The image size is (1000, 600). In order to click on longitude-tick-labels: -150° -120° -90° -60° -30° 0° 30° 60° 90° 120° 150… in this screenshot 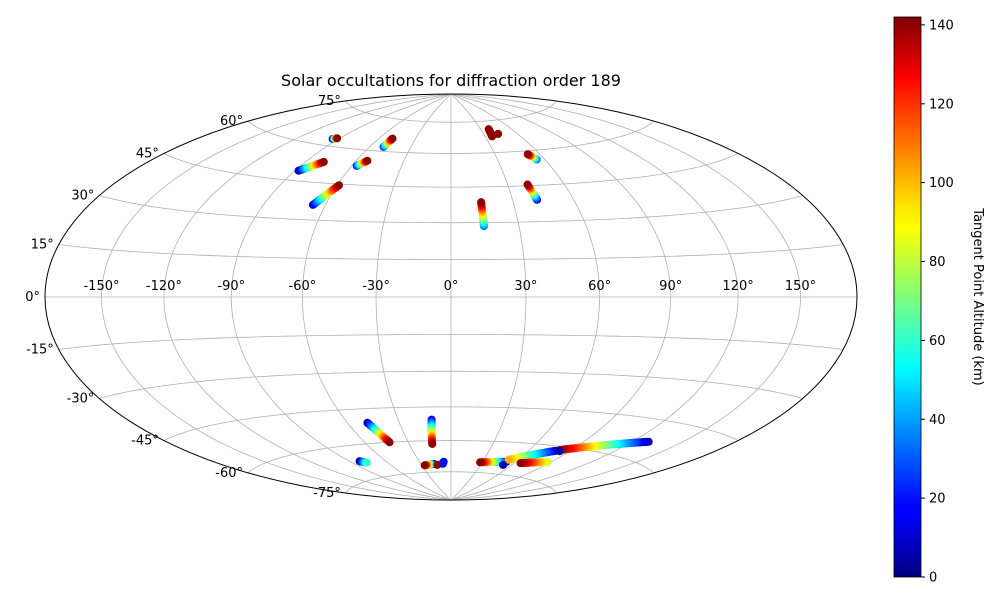, I will do `click(449, 286)`.